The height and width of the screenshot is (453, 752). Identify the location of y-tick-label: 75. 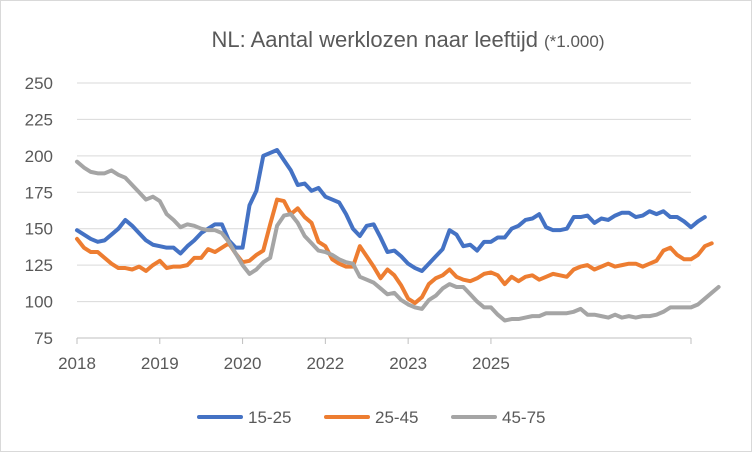
(43, 338).